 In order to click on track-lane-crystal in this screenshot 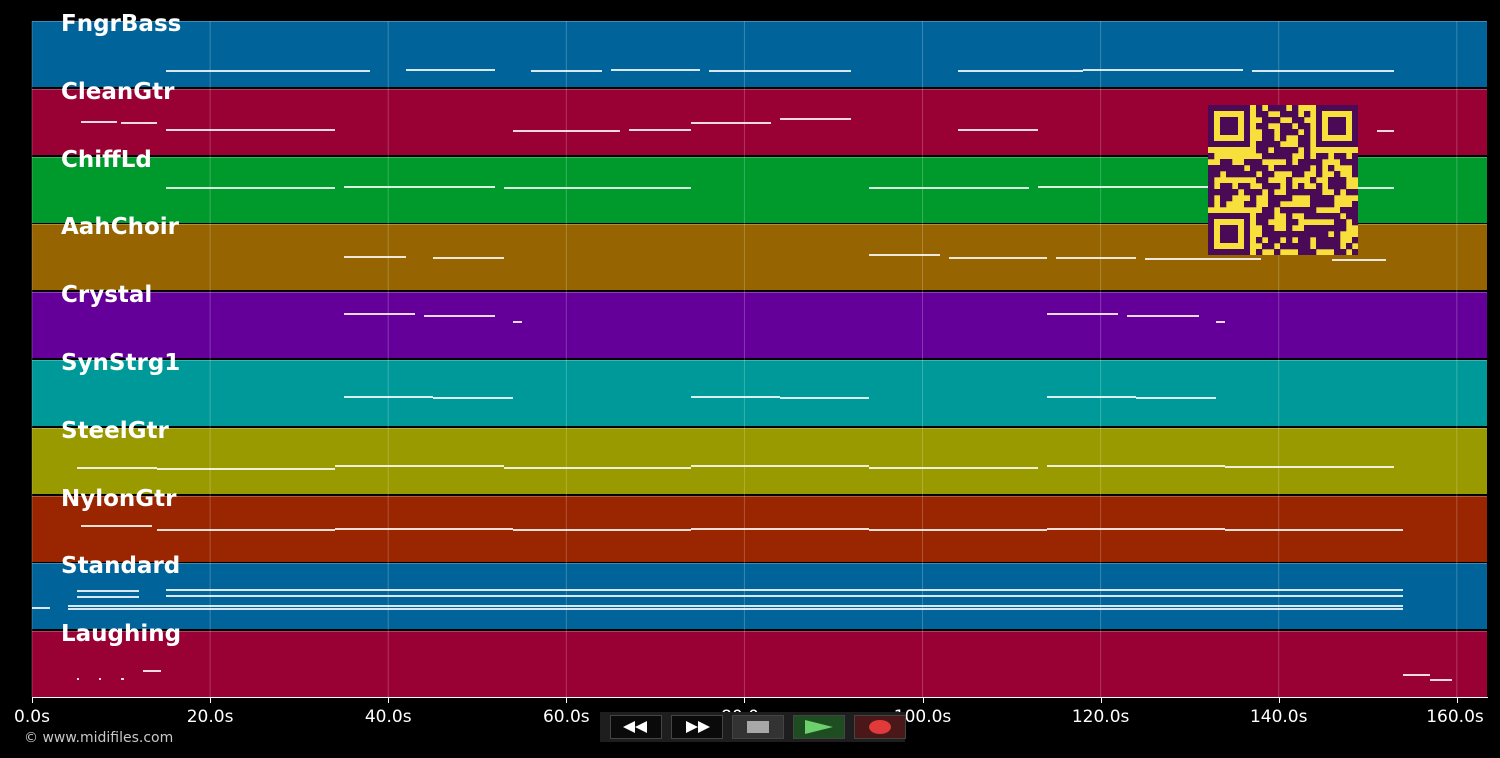, I will do `click(759, 325)`.